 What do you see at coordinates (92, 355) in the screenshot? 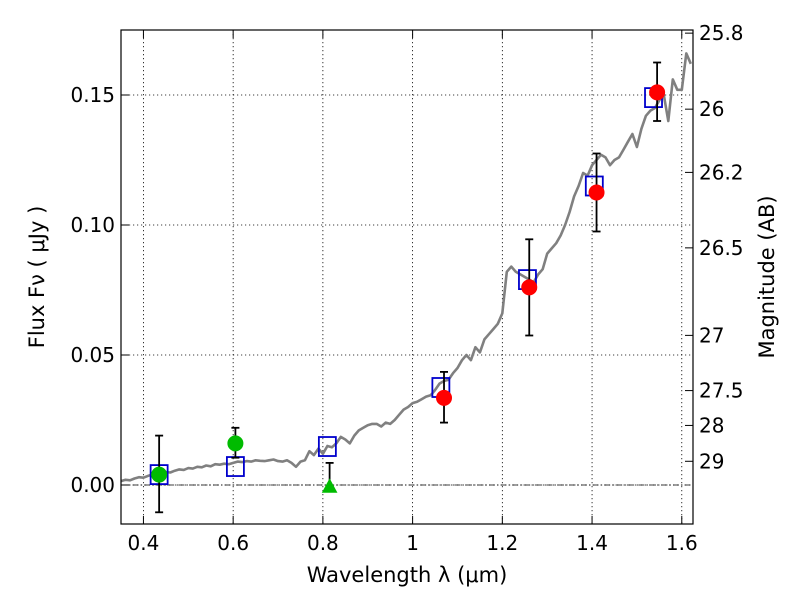
I see `y-tick-label: 0.05` at bounding box center [92, 355].